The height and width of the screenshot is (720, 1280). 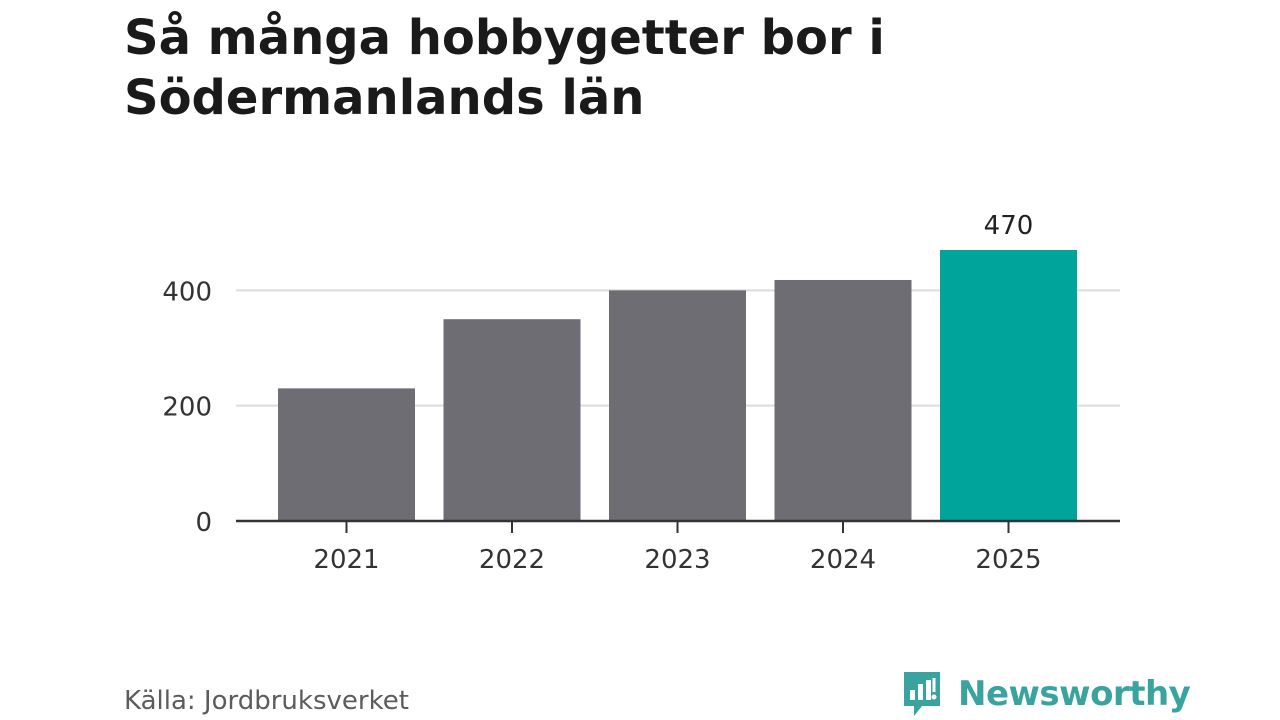 What do you see at coordinates (266, 701) in the screenshot?
I see `source-note: Källa: Jordbruksverket` at bounding box center [266, 701].